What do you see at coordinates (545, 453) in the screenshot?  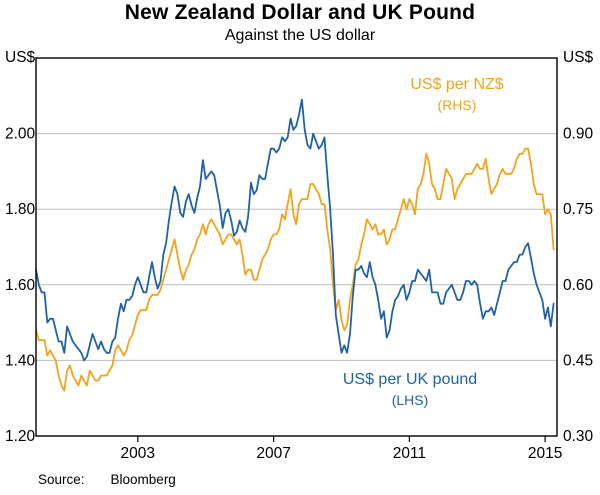 I see `x-tick-label: 2015` at bounding box center [545, 453].